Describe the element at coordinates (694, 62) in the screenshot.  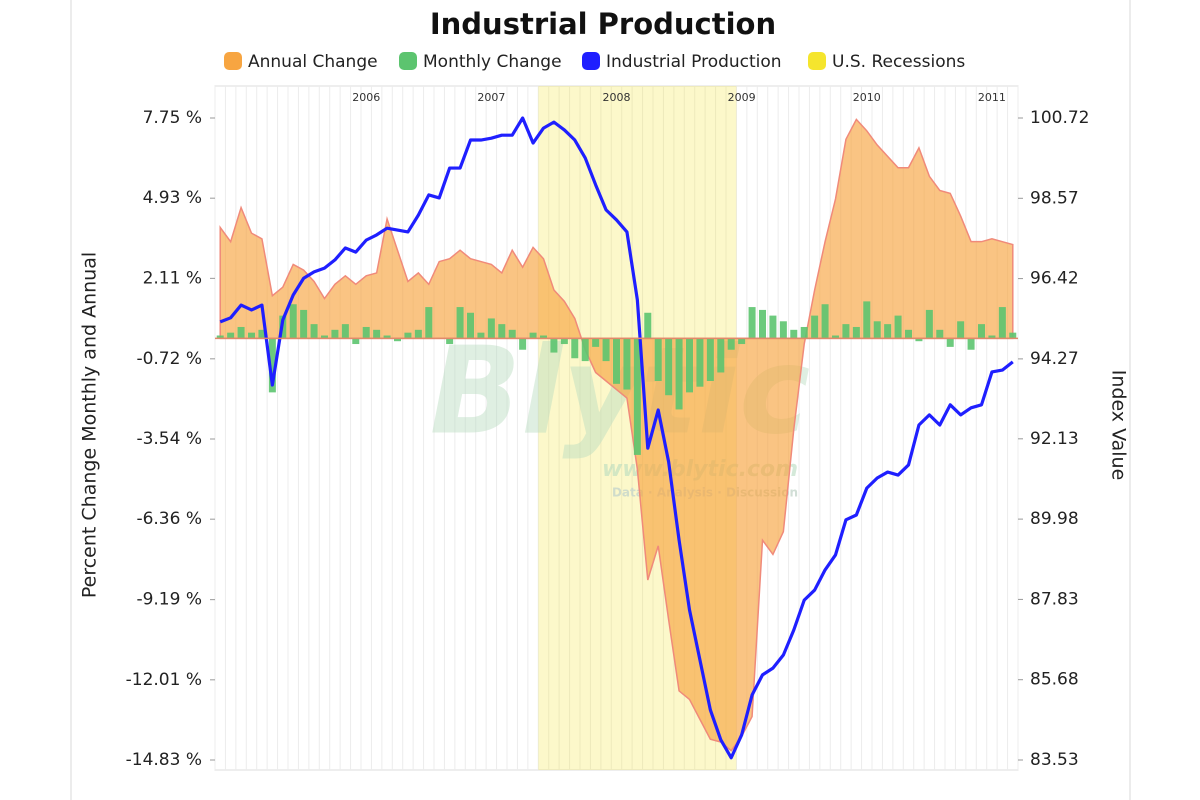
I see `legend-label: Industrial Production` at that location.